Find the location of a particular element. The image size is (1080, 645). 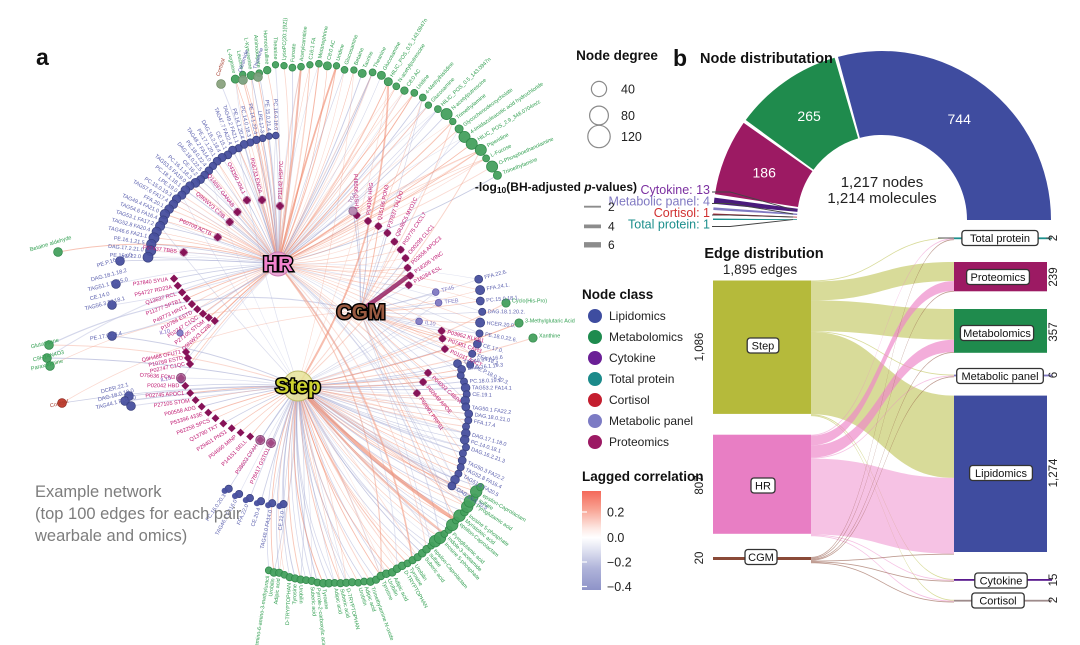

svg-text: 2 is located at coordinates (1054, 600).